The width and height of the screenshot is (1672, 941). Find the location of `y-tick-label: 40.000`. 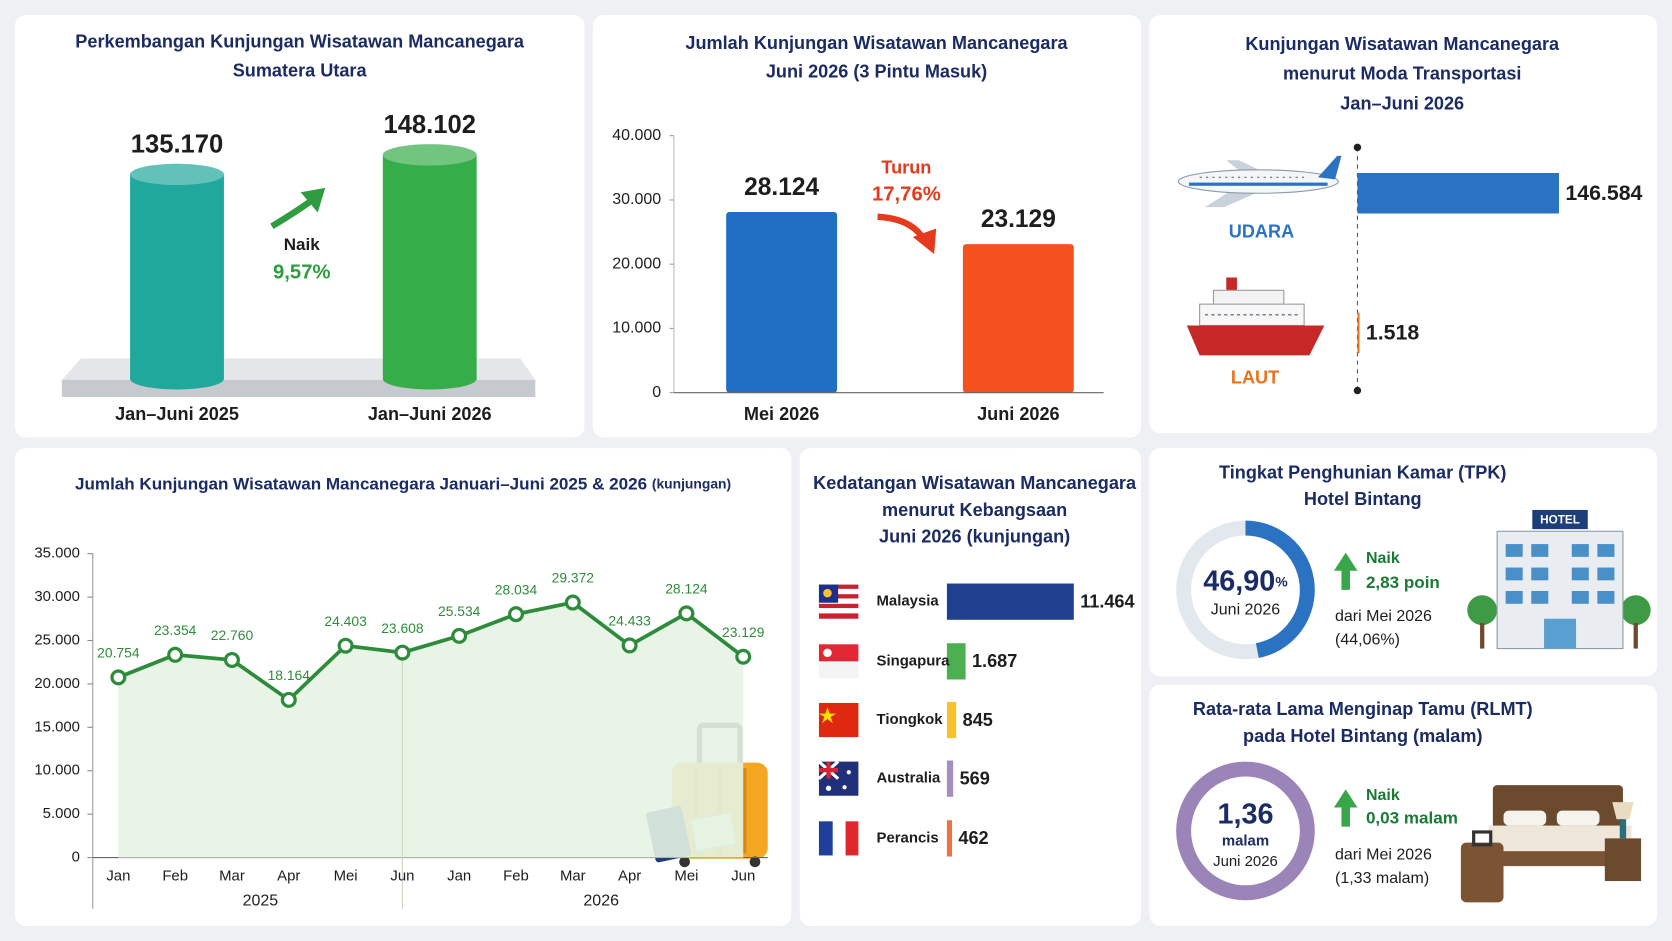

y-tick-label: 40.000 is located at coordinates (636, 135).